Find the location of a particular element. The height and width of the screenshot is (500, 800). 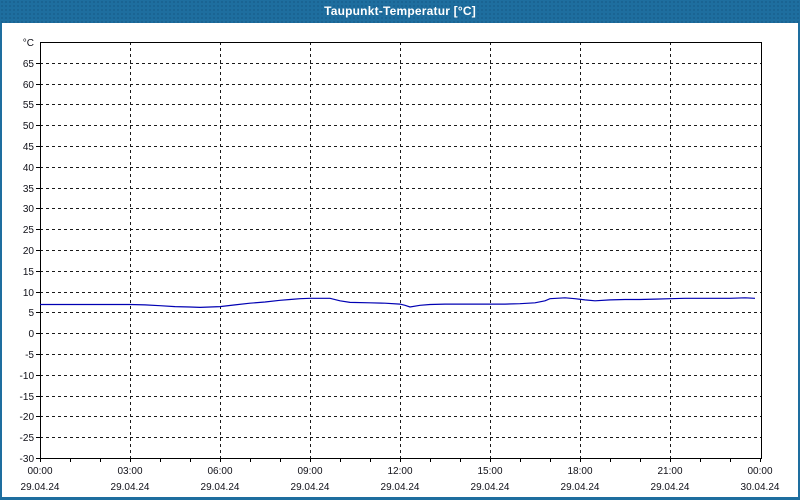

svg-text: -15 is located at coordinates (27, 397).